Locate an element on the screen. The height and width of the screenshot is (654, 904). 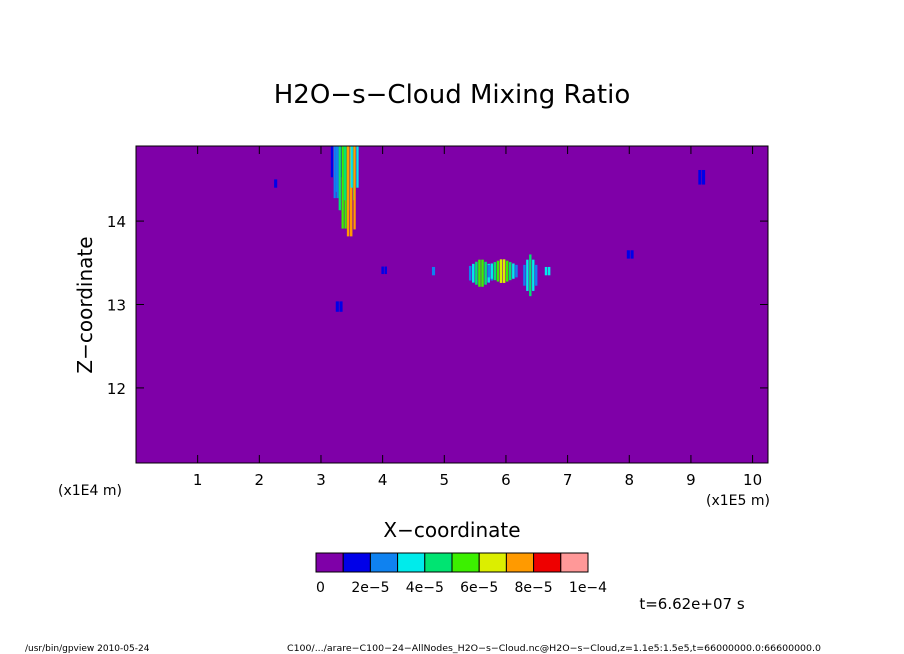
x-tick-label: 8 is located at coordinates (629, 480).